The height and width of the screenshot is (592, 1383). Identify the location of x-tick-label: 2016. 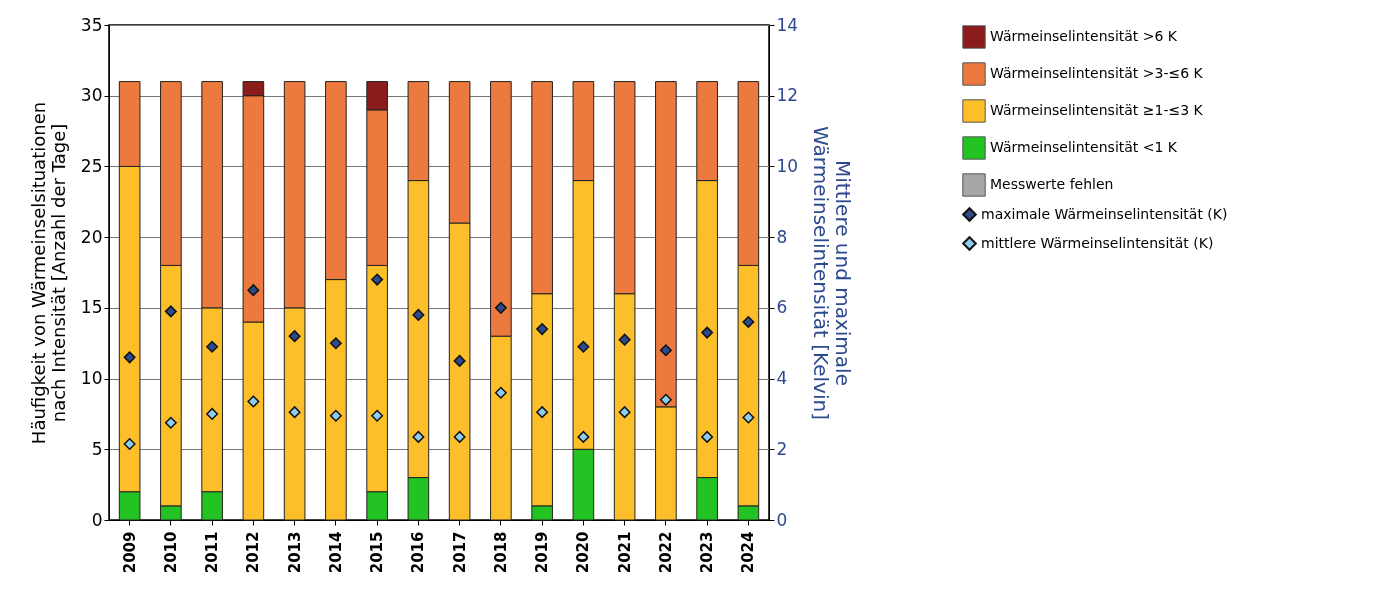
(418, 552).